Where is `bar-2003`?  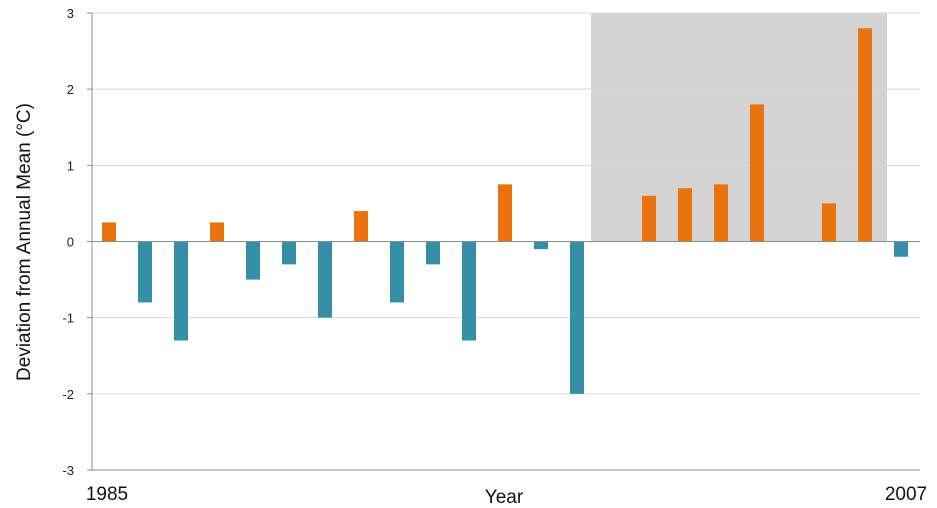 bar-2003 is located at coordinates (757, 173).